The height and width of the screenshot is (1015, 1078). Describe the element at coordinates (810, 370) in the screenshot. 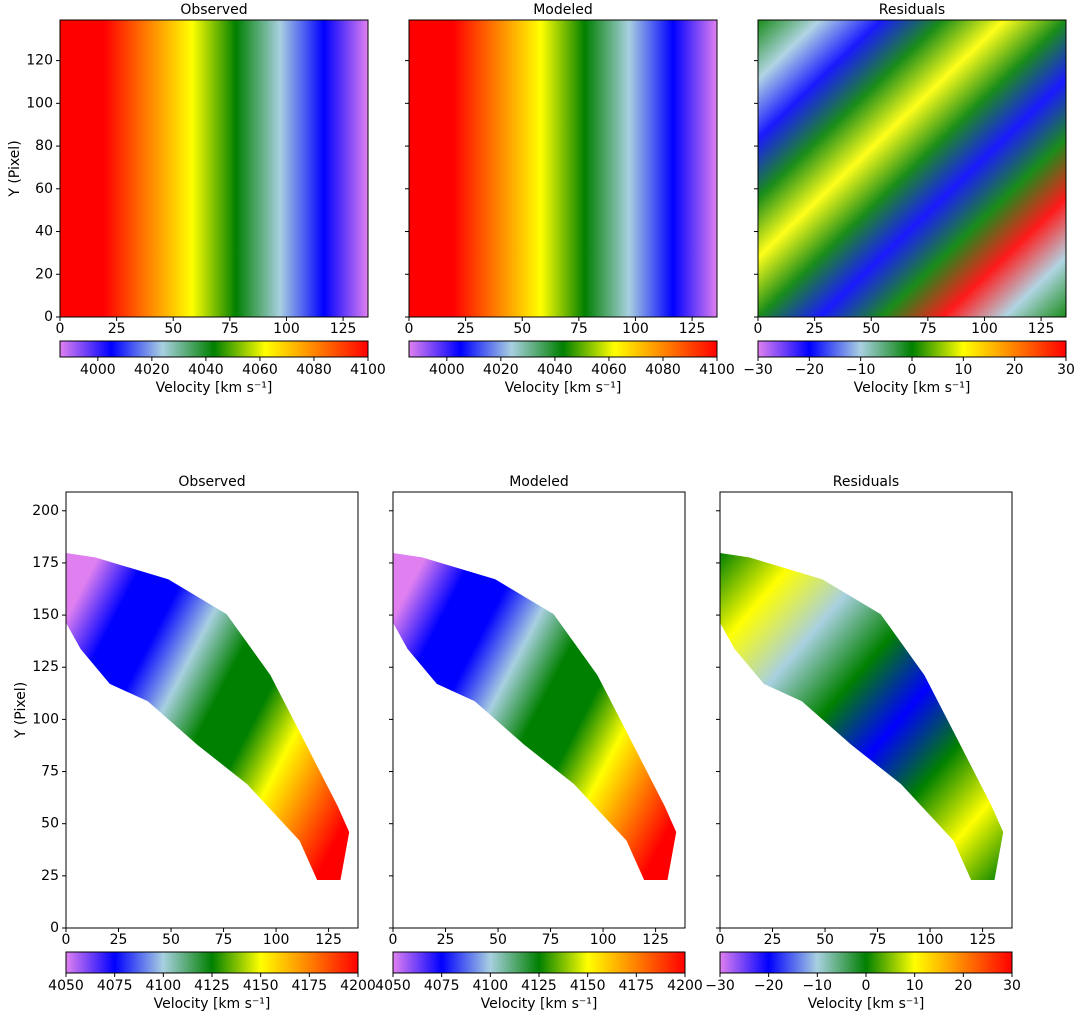

I see `colorbar-tick-label: −20` at that location.